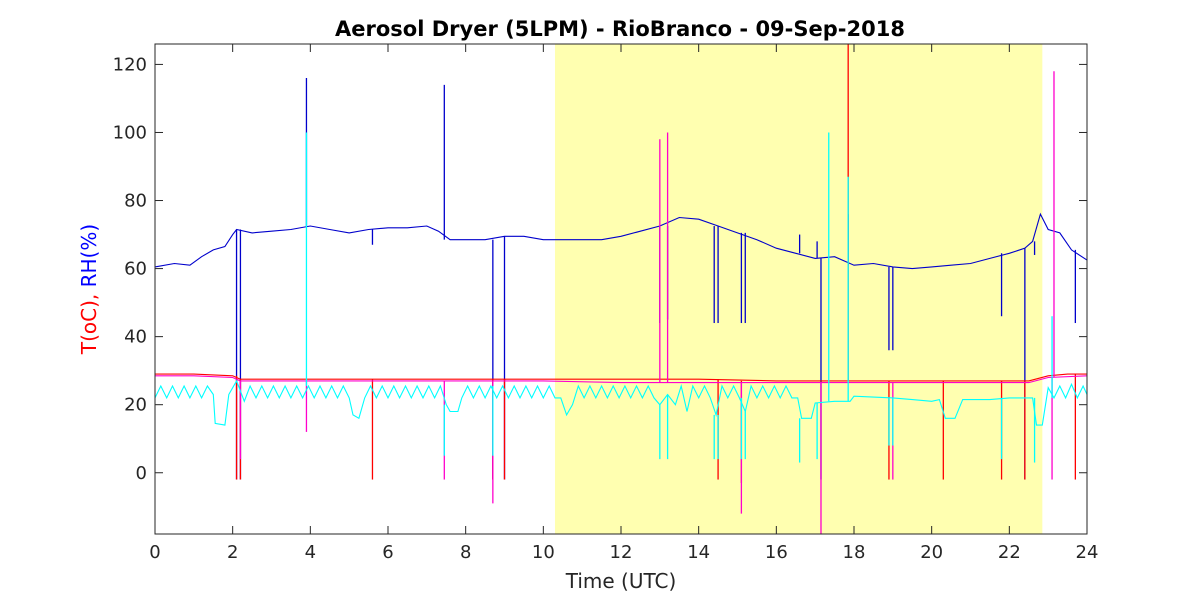 Image resolution: width=1200 pixels, height=600 pixels. What do you see at coordinates (621, 581) in the screenshot?
I see `x-axis-label: Time (UTC)` at bounding box center [621, 581].